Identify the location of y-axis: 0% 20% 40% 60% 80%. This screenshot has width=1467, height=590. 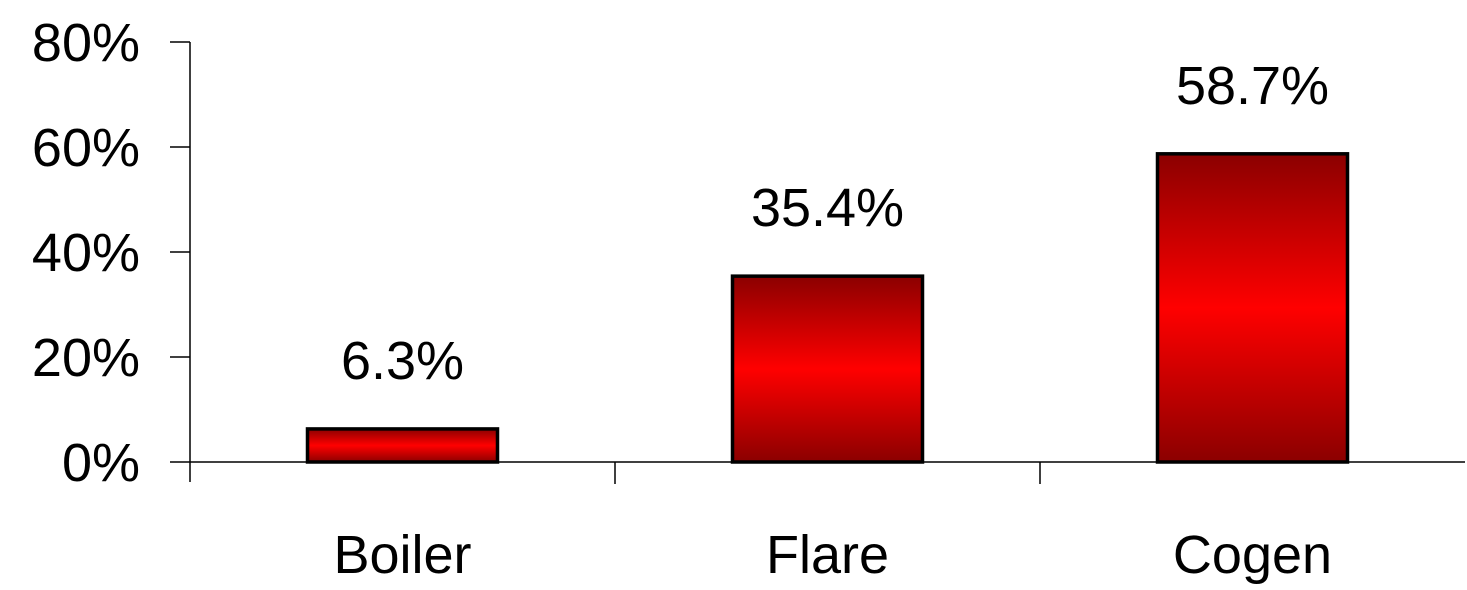
(111, 253).